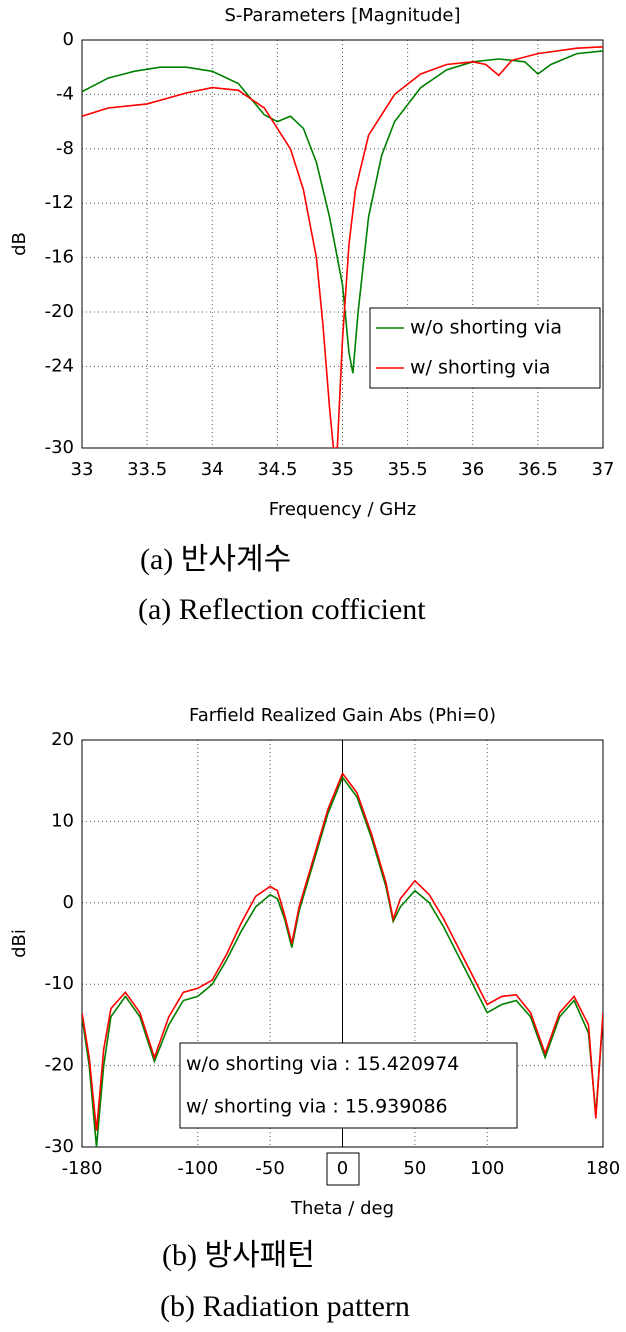  I want to click on caption: (a) Reflection cofficient, so click(282, 609).